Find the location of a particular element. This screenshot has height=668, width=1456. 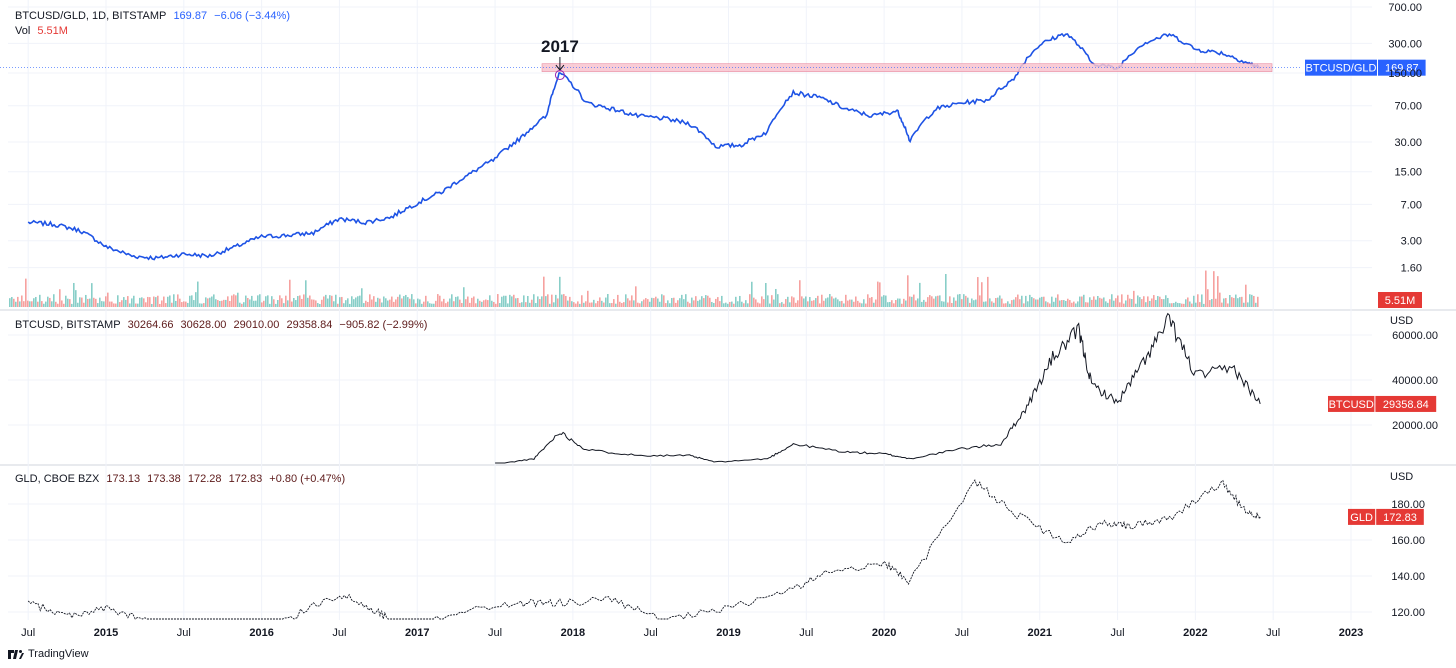

tradingview-logo: TradingView is located at coordinates (48, 654).